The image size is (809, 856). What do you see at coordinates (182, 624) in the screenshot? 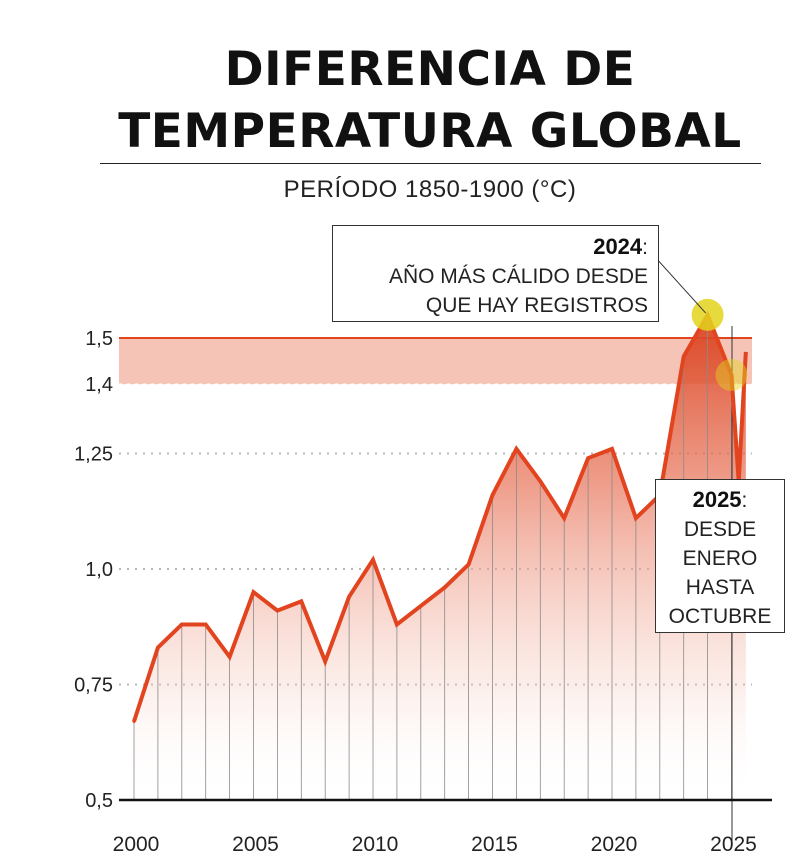
I see `data-point-2002` at bounding box center [182, 624].